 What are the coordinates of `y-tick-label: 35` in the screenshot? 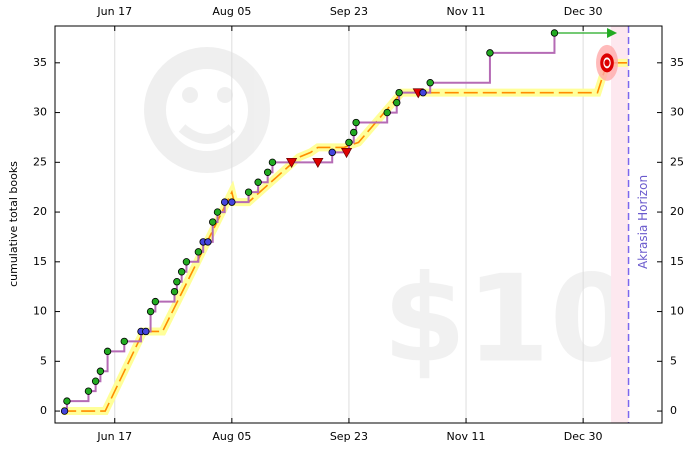 It's located at (40, 62).